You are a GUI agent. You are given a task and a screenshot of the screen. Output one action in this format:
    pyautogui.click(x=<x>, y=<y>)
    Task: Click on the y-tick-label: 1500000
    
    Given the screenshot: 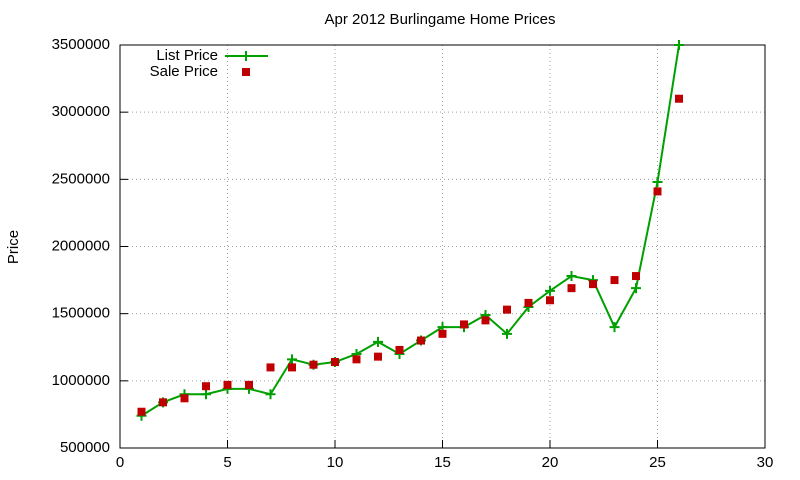 What is the action you would take?
    pyautogui.click(x=81, y=313)
    